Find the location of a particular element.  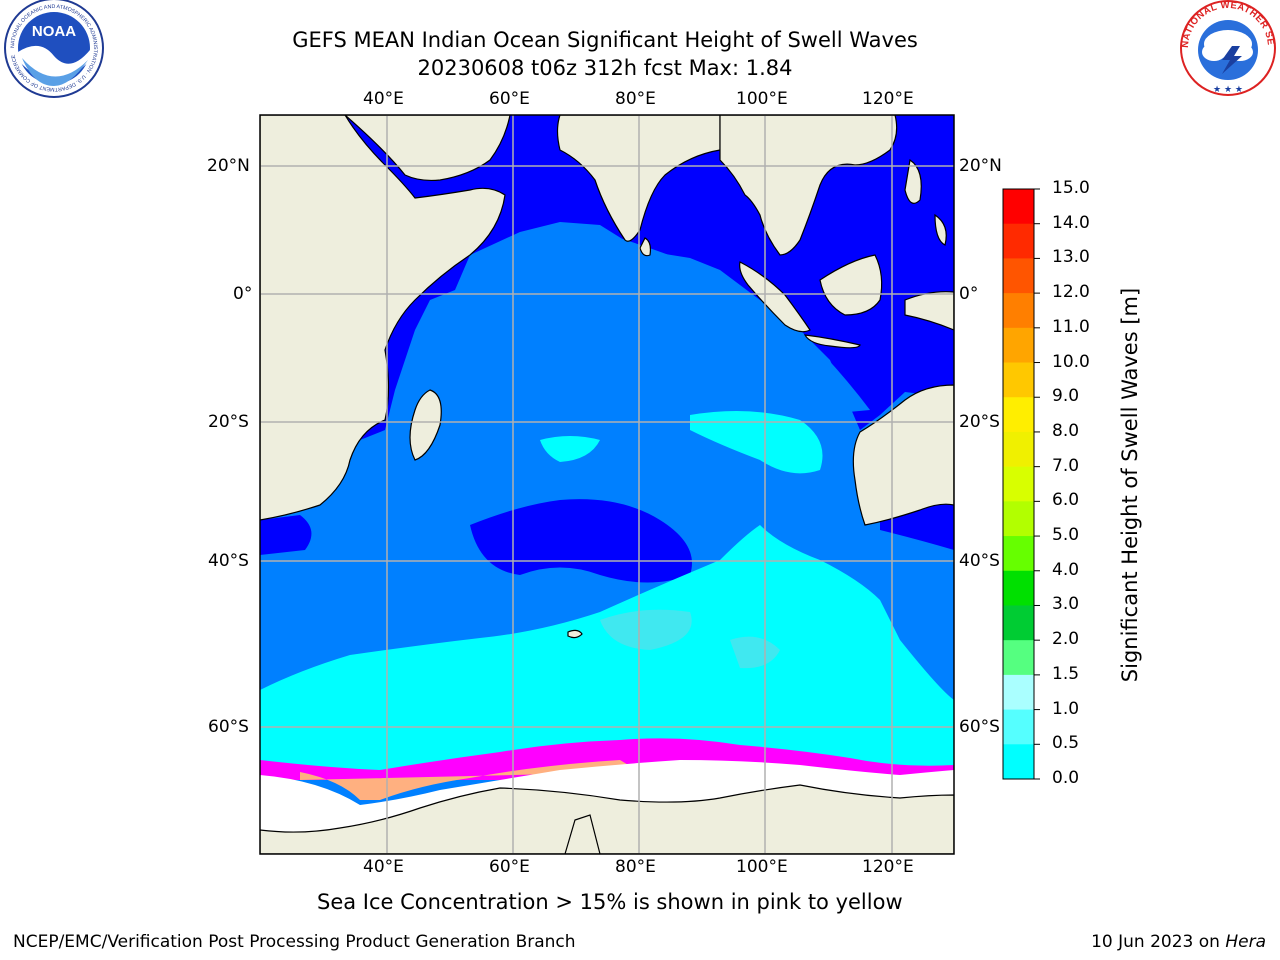

colorbar-tick-label: 1.5 is located at coordinates (1066, 673).